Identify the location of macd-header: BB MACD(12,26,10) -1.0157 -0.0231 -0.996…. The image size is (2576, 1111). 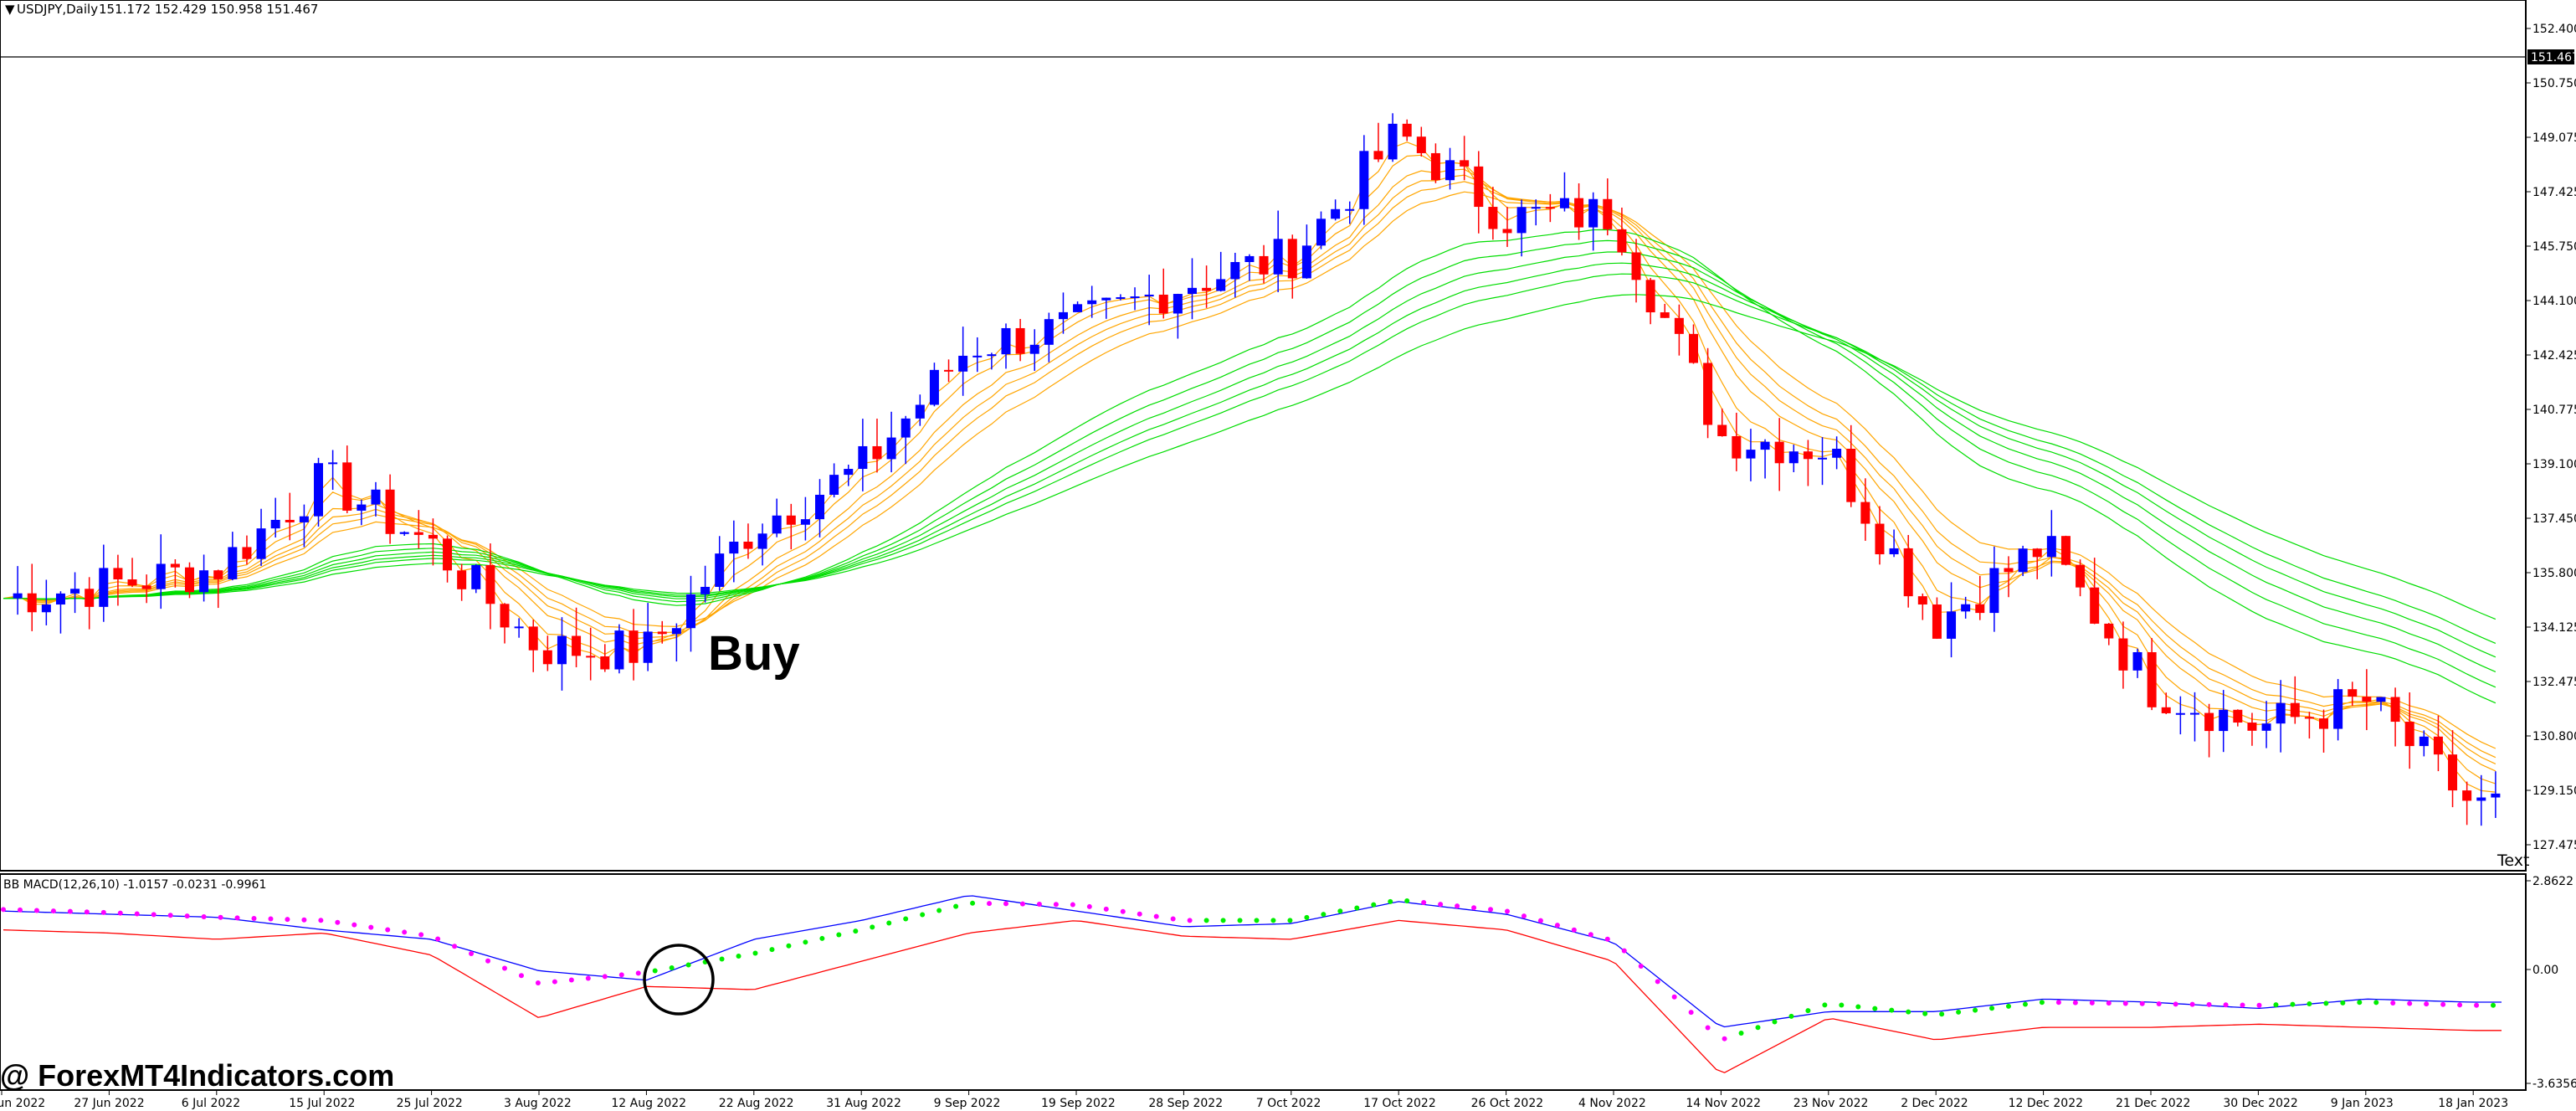
(134, 885).